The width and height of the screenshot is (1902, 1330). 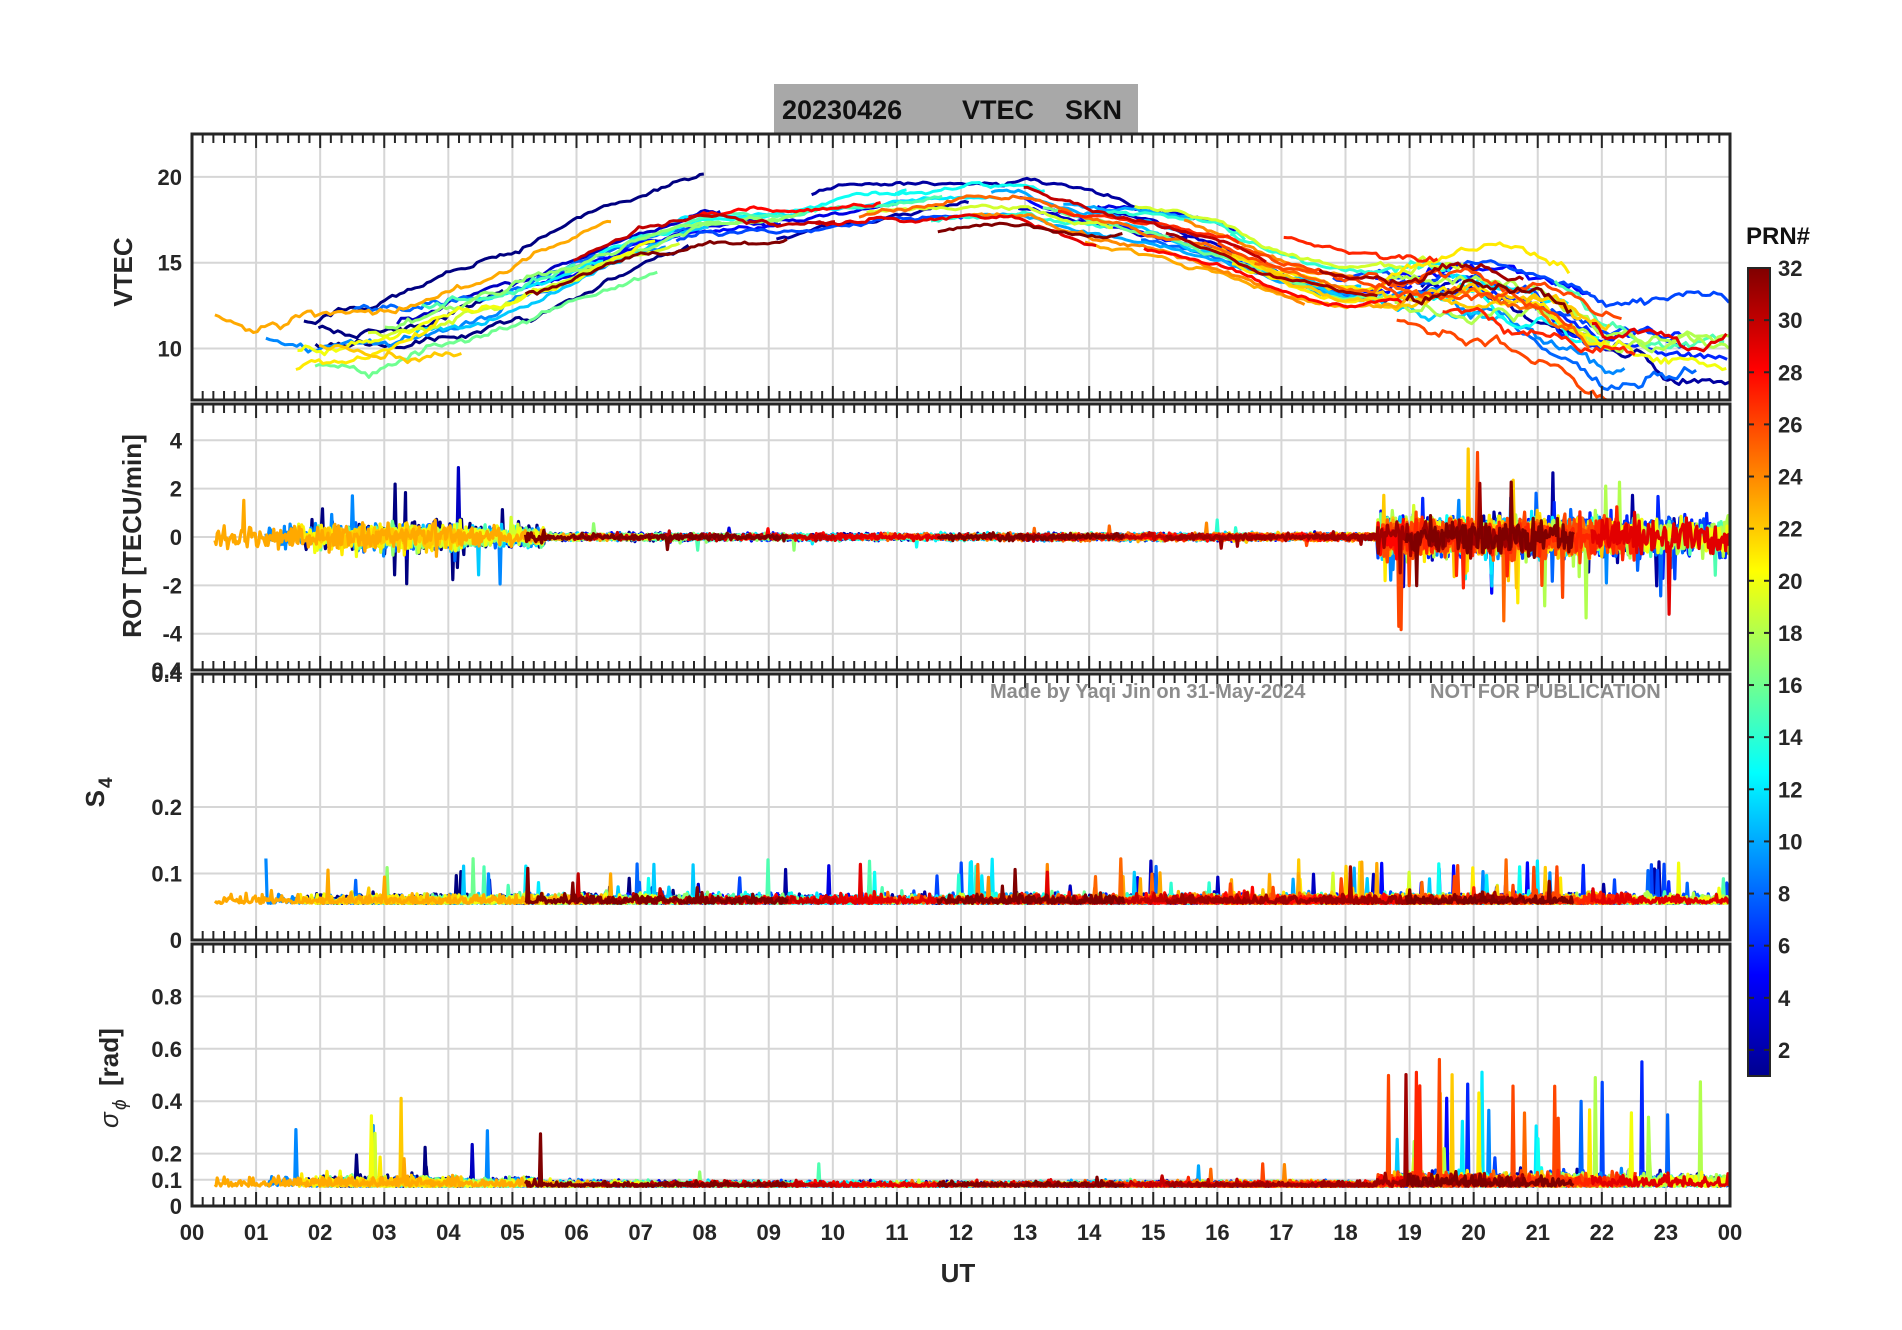 What do you see at coordinates (1790, 633) in the screenshot?
I see `colorbar-tick-label: 18` at bounding box center [1790, 633].